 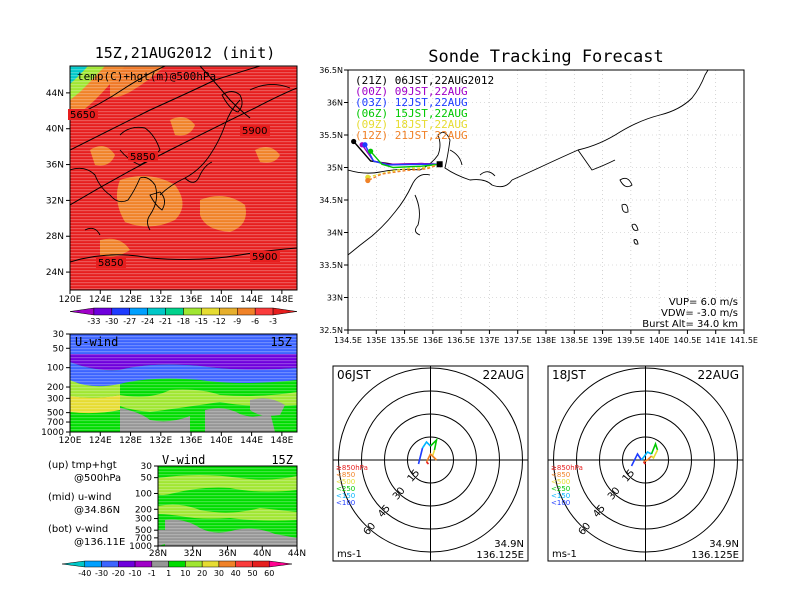 I want to click on panel-c-time: 15Z, so click(x=282, y=460).